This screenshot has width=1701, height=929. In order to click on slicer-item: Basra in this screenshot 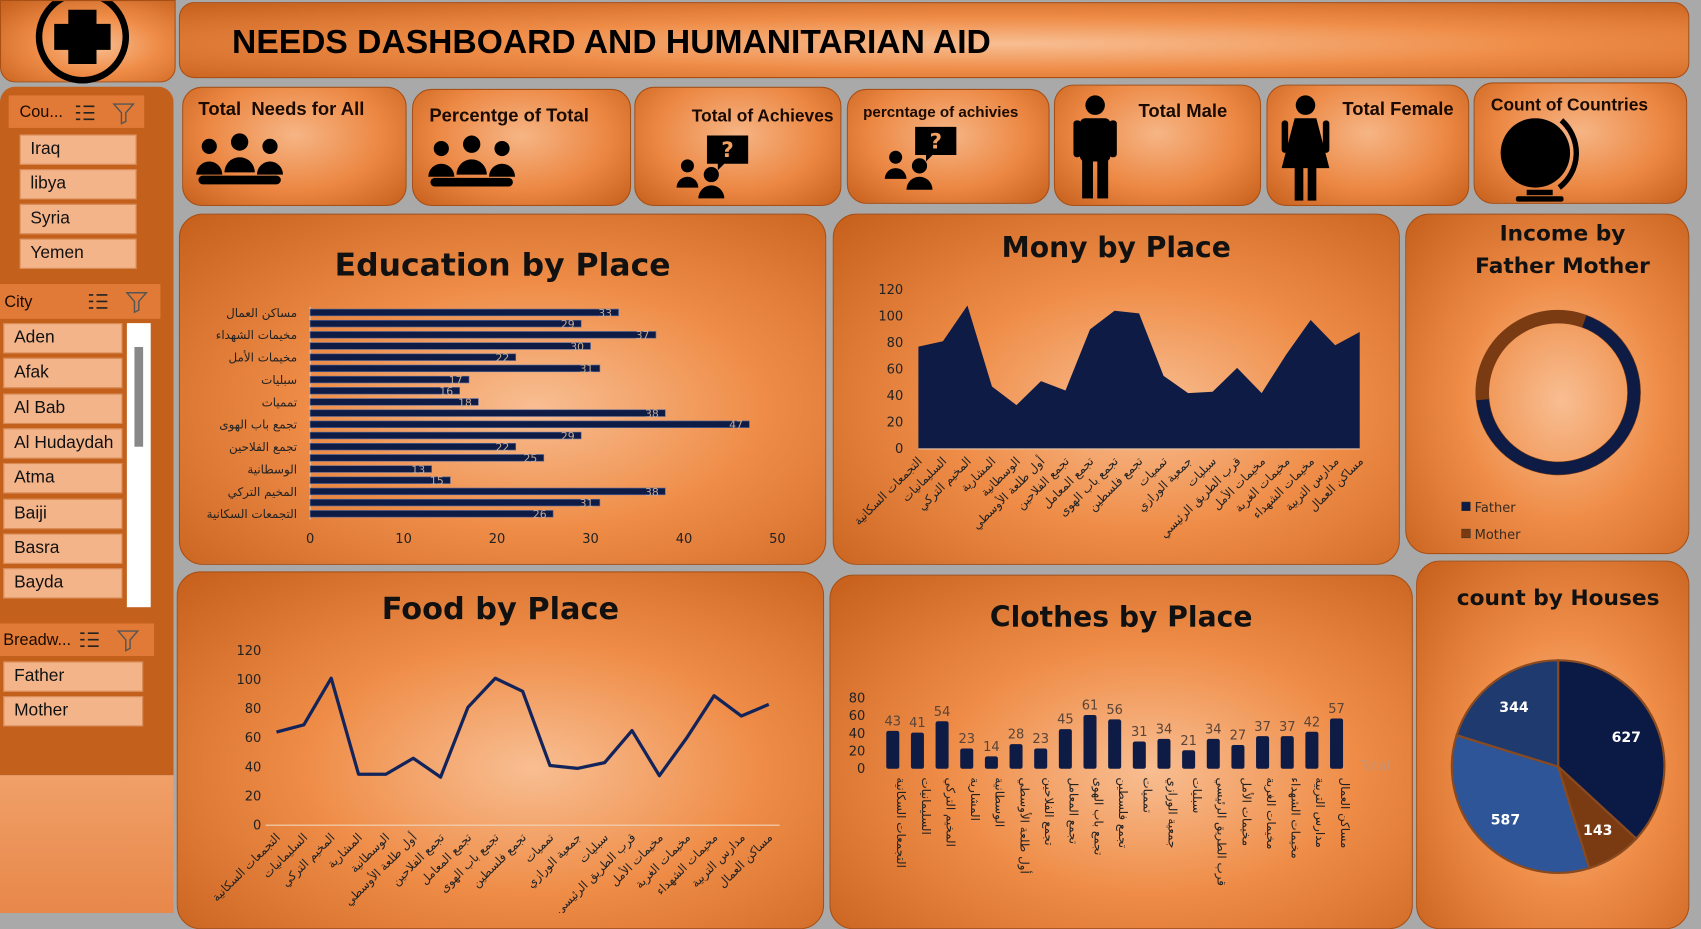, I will do `click(63, 548)`.